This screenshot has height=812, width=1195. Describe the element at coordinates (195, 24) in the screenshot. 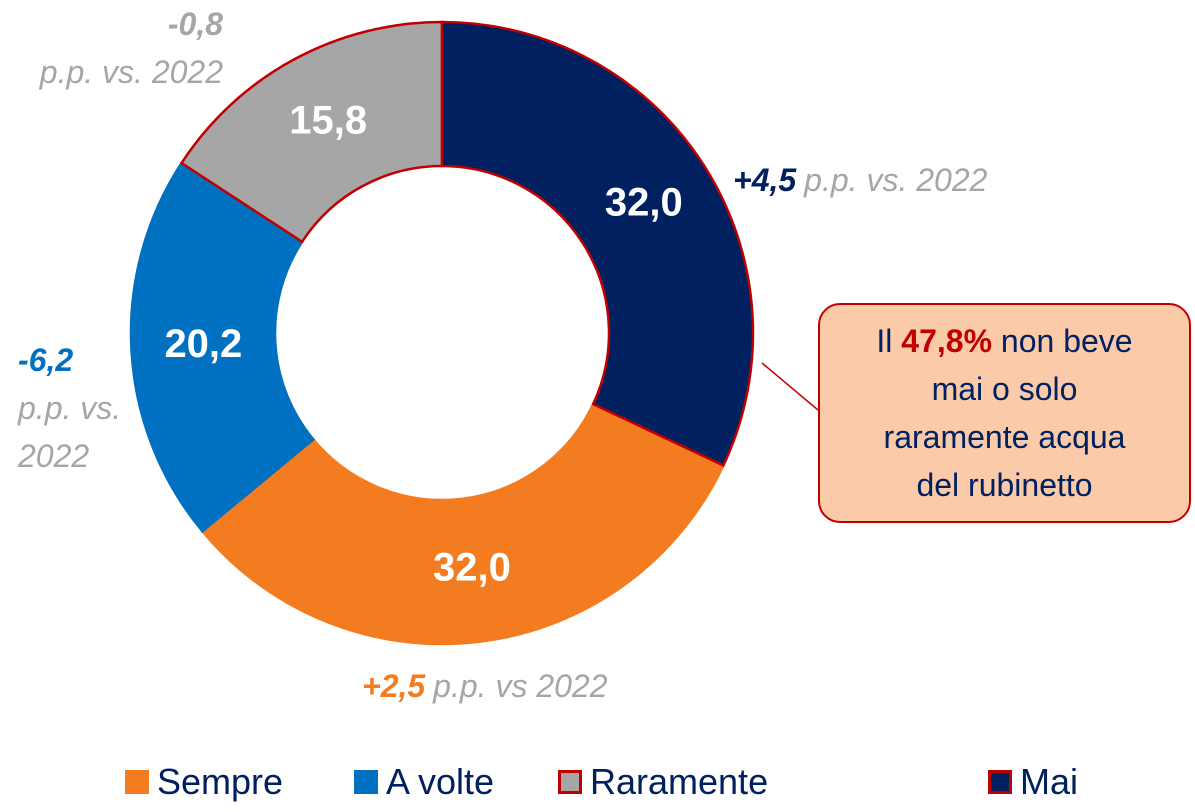

I see `change-value: -0,8` at that location.